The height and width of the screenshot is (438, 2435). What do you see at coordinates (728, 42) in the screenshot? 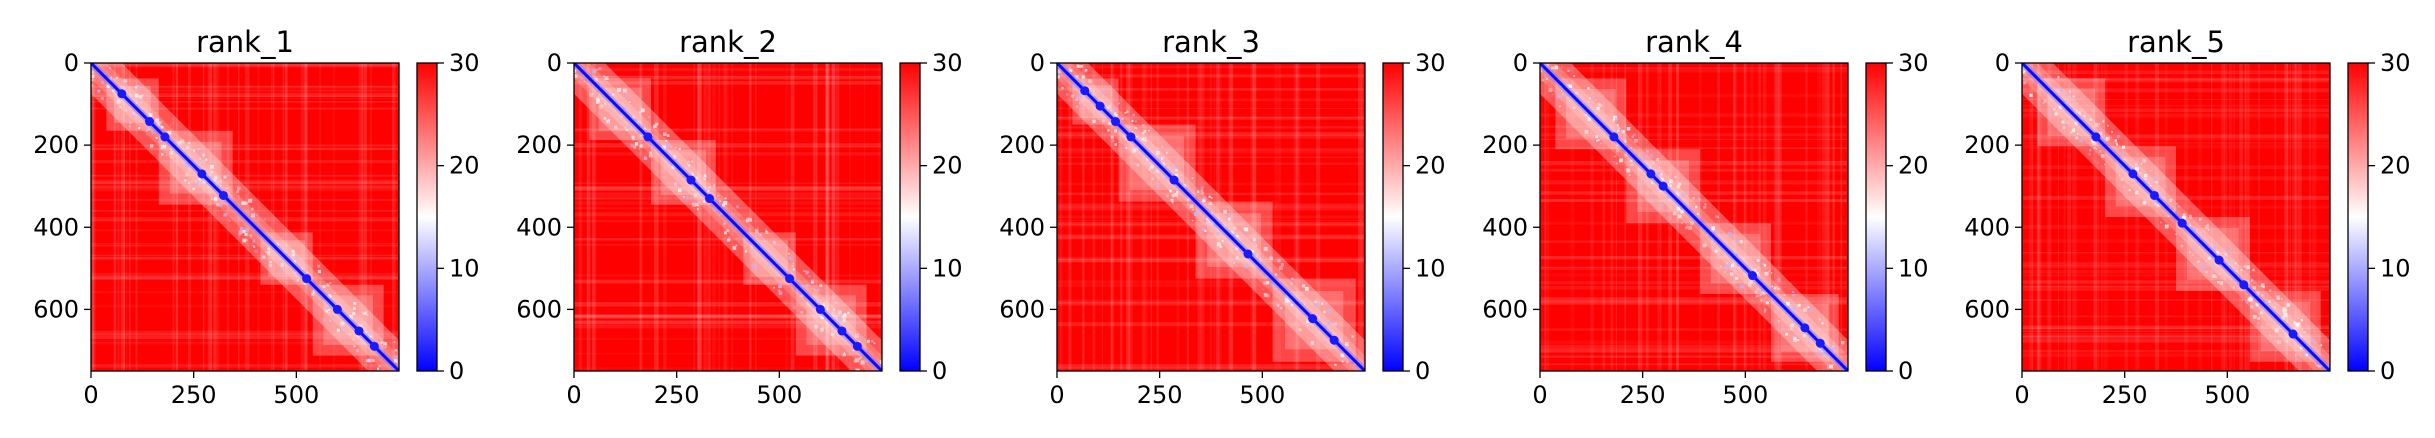
I see `chart-title: rank_2` at bounding box center [728, 42].